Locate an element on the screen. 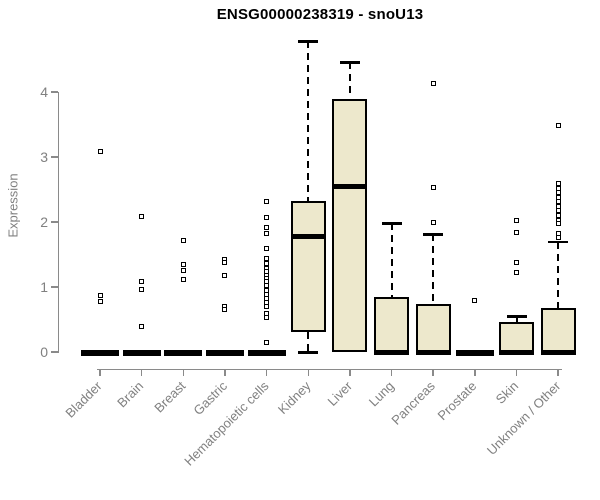  lower-whisker-cap is located at coordinates (308, 352).